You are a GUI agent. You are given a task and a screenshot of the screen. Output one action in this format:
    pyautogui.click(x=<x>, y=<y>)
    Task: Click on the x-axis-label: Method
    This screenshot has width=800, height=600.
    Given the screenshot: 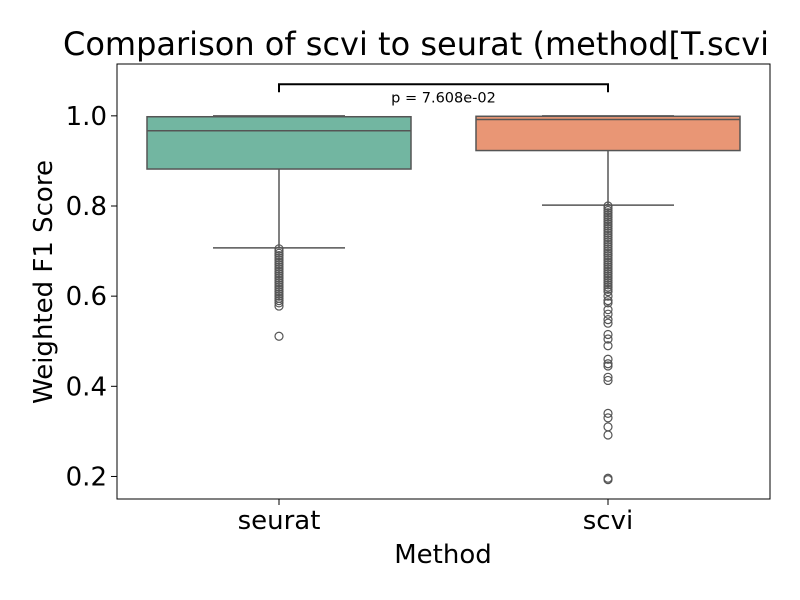 What is the action you would take?
    pyautogui.click(x=443, y=555)
    